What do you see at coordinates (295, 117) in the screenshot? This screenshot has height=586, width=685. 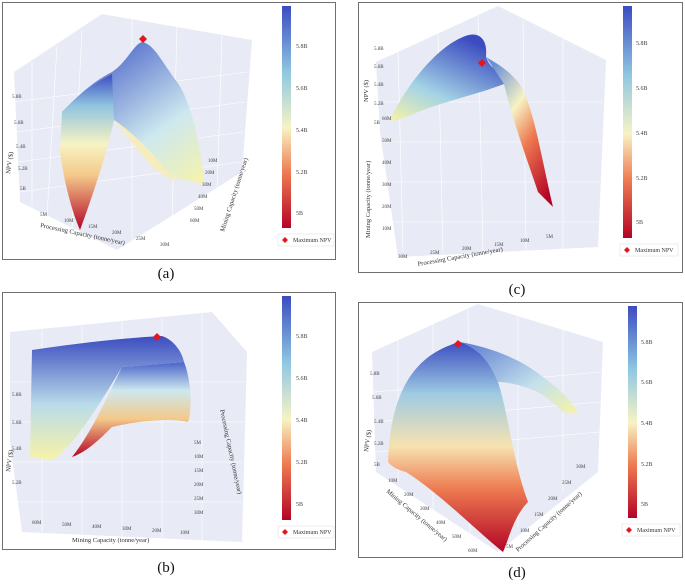 I see `colorbar-a: 5B 5.2B 5.4B 5.6B 5.8B` at bounding box center [295, 117].